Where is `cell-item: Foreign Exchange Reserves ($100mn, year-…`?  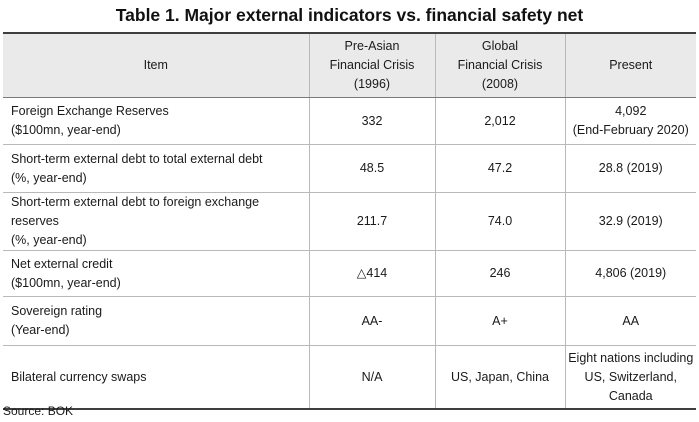 cell-item: Foreign Exchange Reserves ($100mn, year-… is located at coordinates (156, 121).